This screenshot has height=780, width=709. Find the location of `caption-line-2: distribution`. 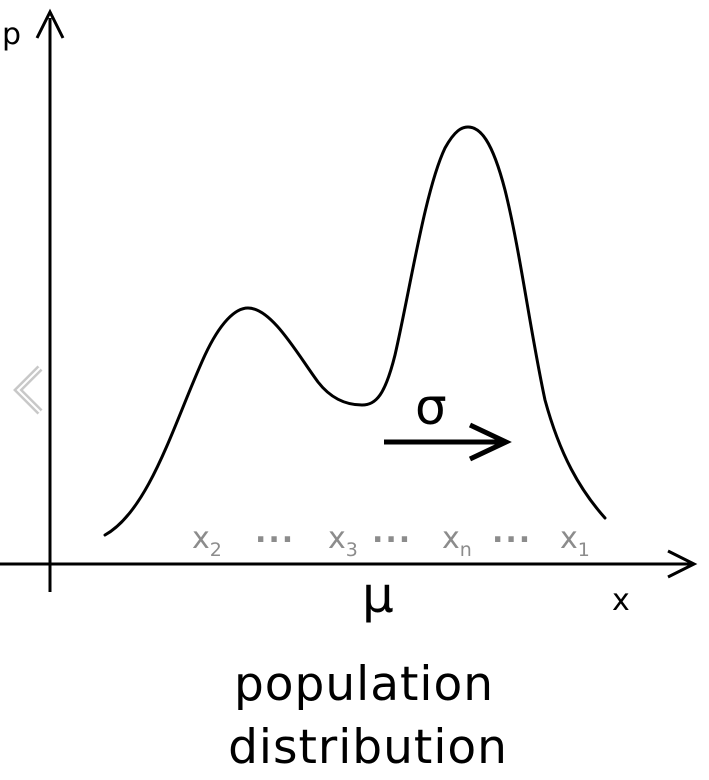

caption-line-2: distribution is located at coordinates (368, 747).